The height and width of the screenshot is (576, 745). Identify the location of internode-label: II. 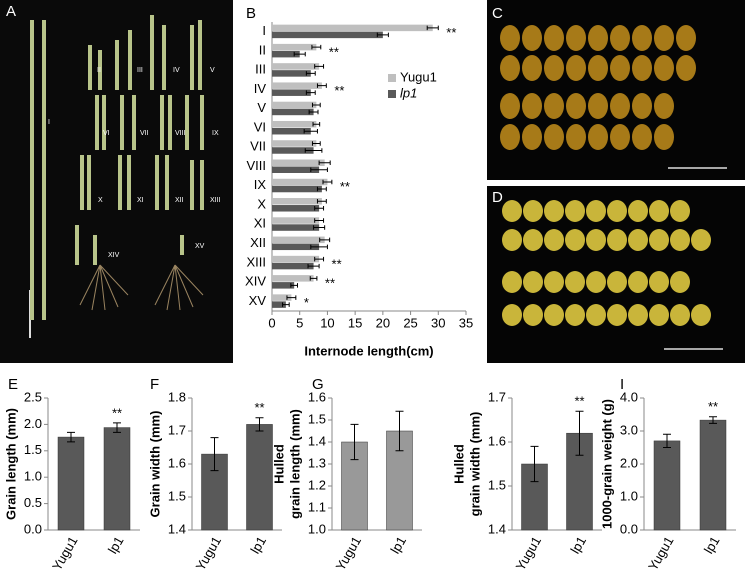
(99, 70).